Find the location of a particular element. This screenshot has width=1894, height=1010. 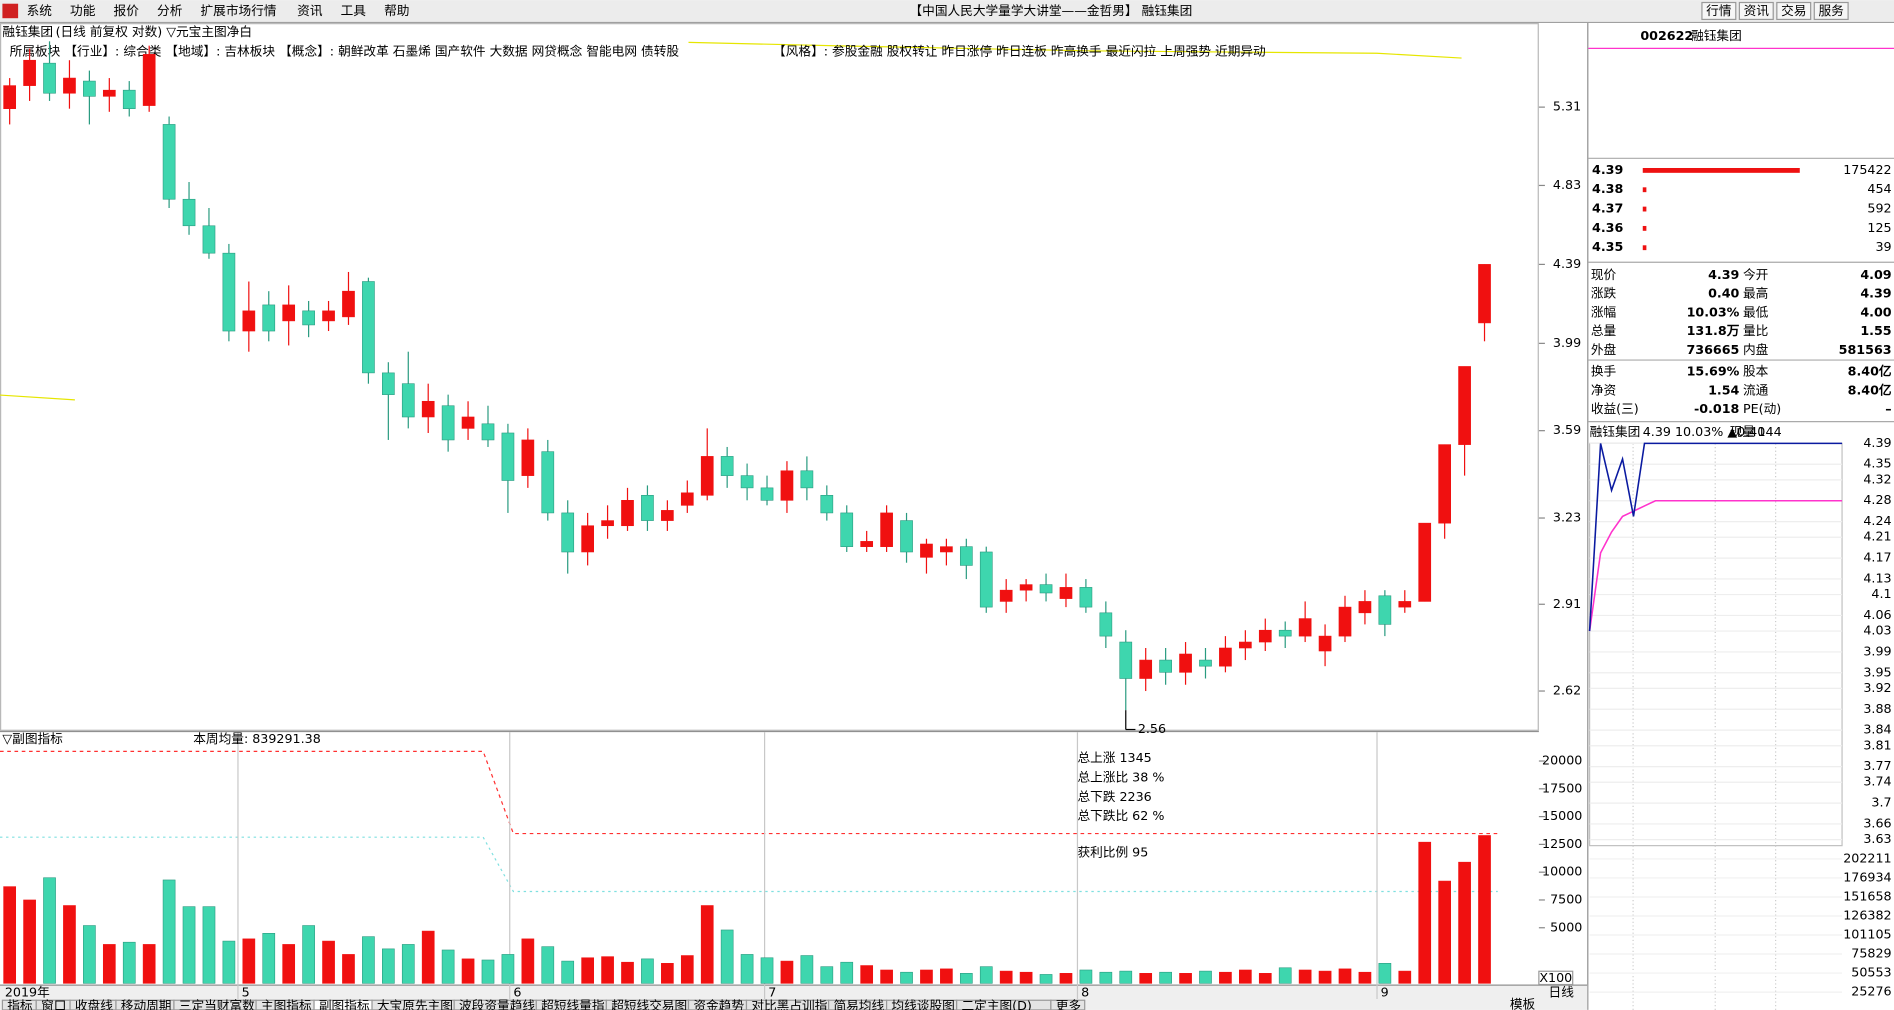

menu-item: 报价 is located at coordinates (127, 10).